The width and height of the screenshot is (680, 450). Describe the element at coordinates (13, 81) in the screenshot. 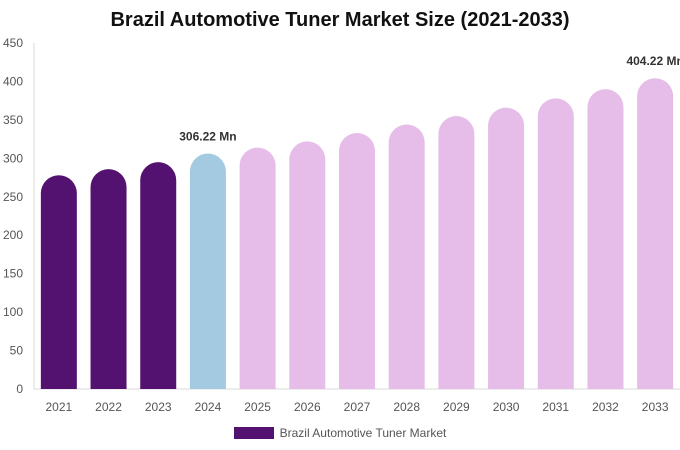

I see `y-tick-label: 400` at that location.